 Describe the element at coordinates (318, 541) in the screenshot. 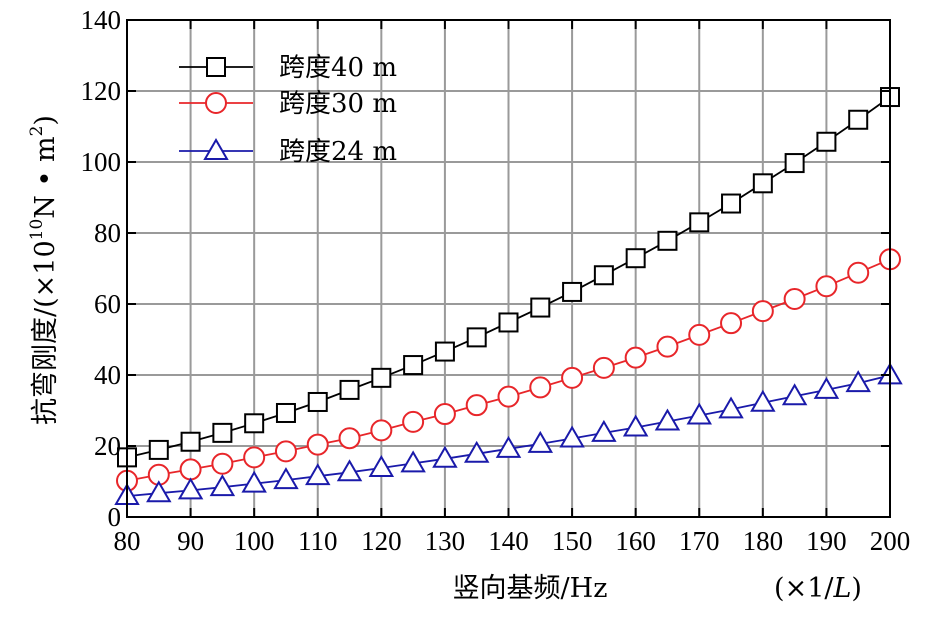

I see `x-tick-label: 110` at that location.